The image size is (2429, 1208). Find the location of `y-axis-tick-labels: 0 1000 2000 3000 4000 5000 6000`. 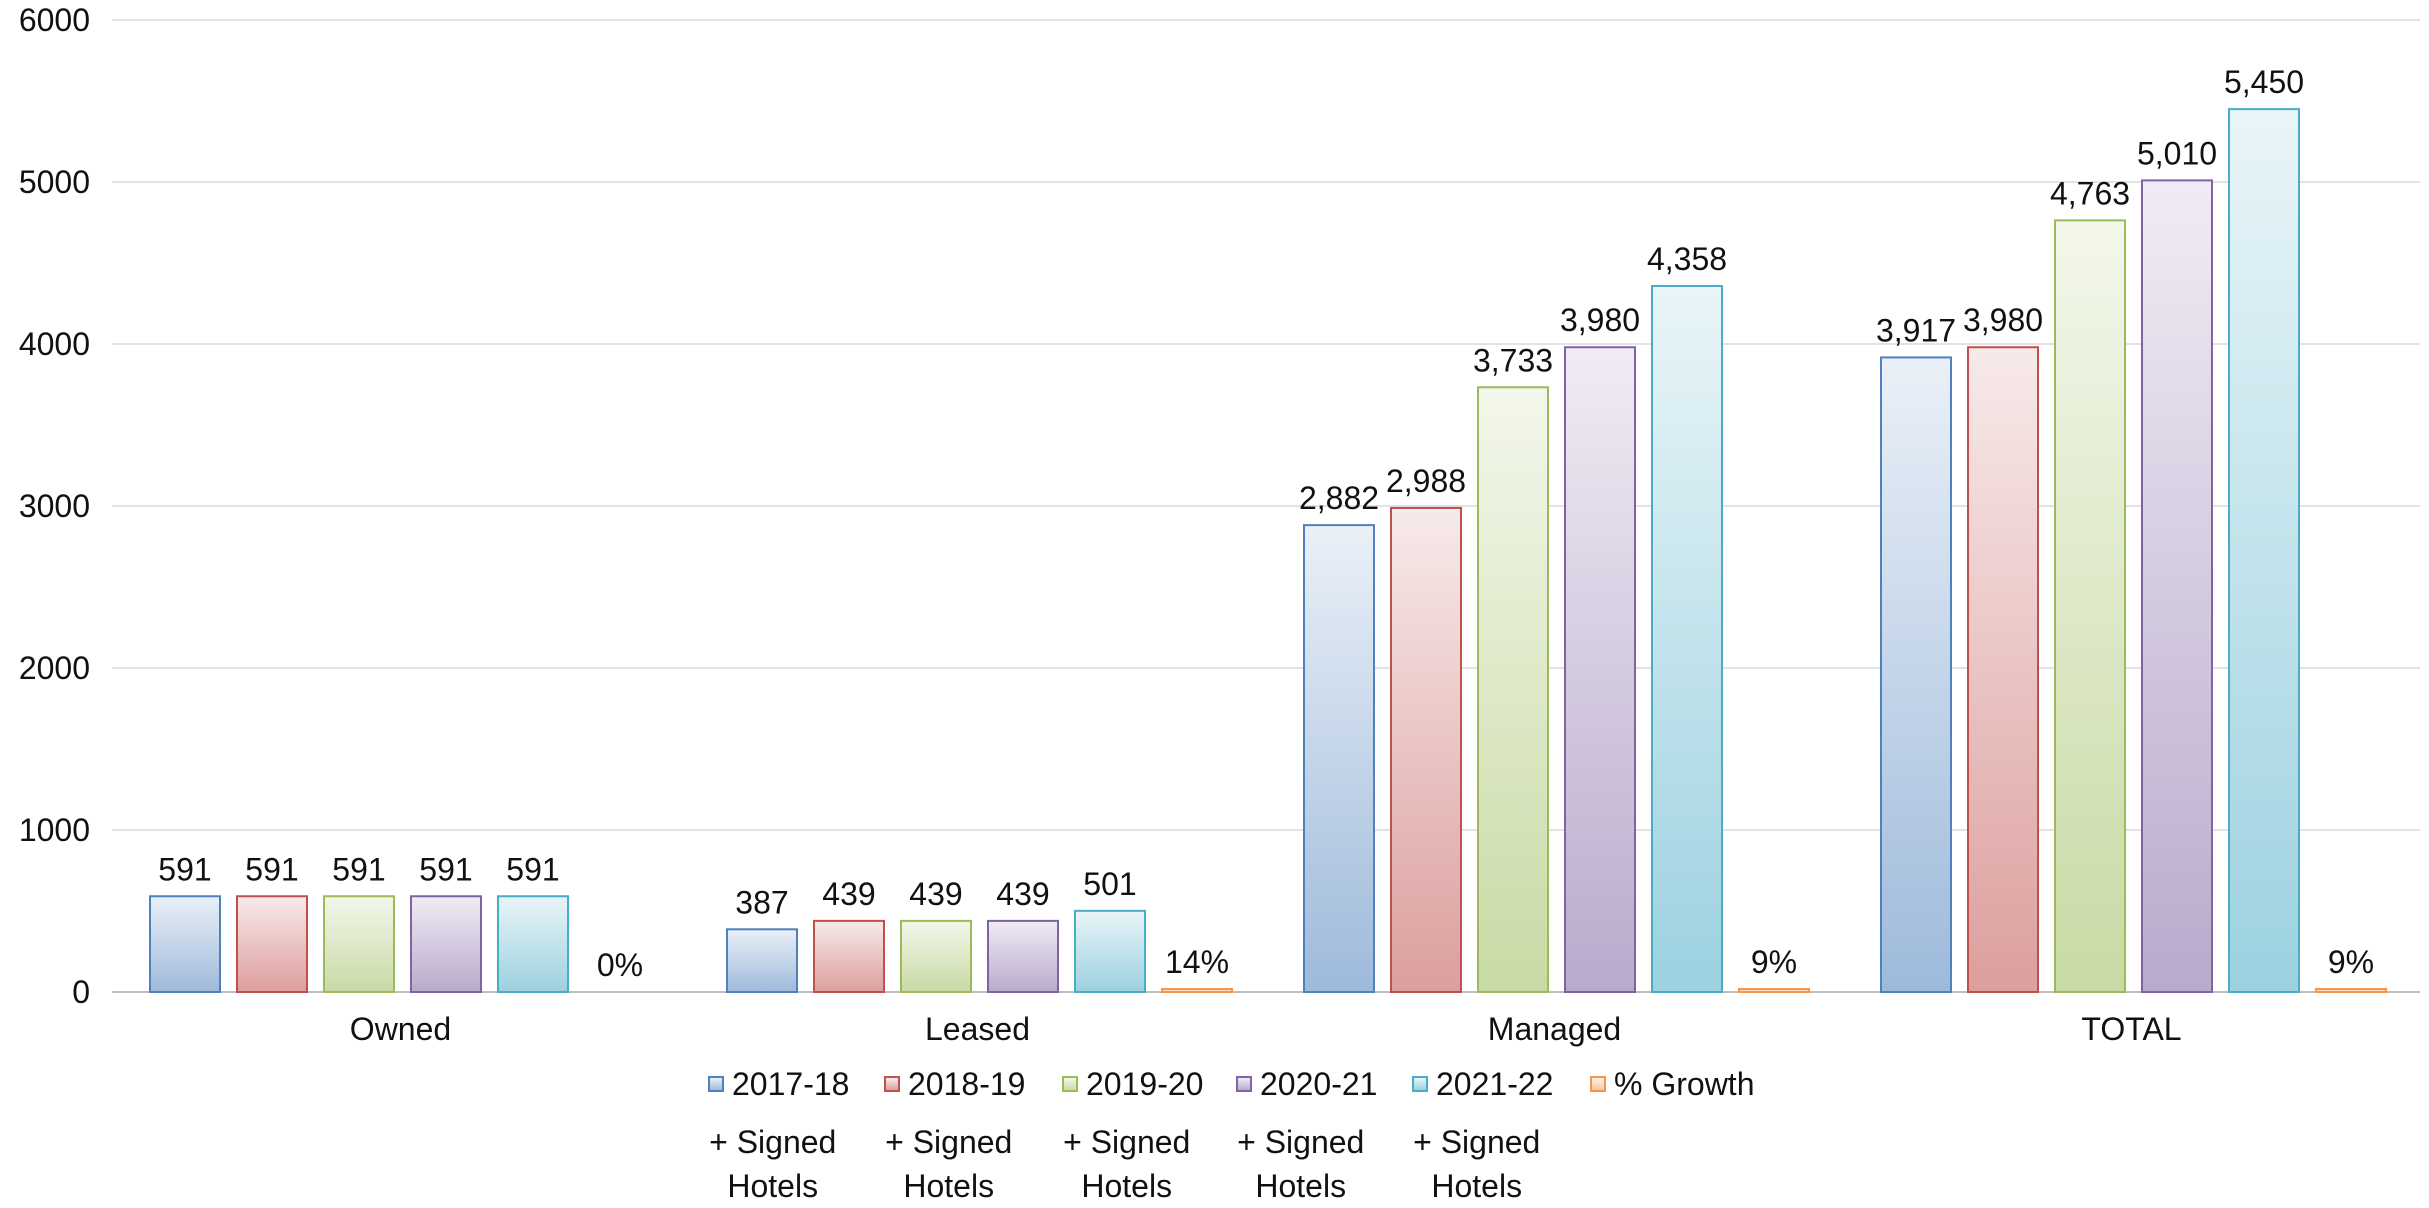

y-axis-tick-labels: 0 1000 2000 3000 4000 5000 6000 is located at coordinates (54, 506).